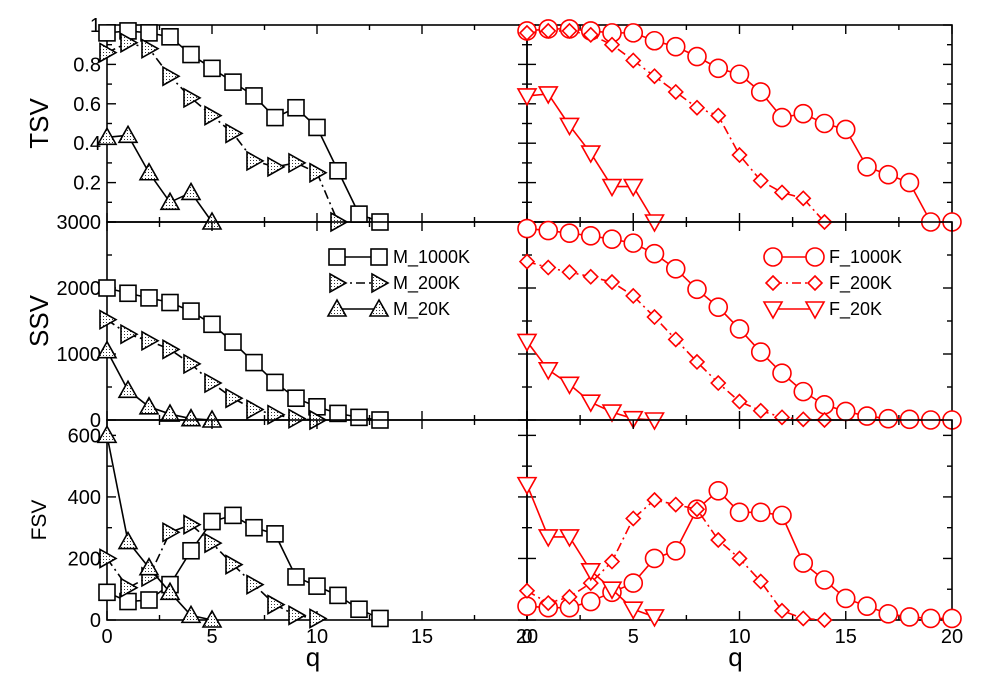  I want to click on series-F_1000K, so click(739, 324).